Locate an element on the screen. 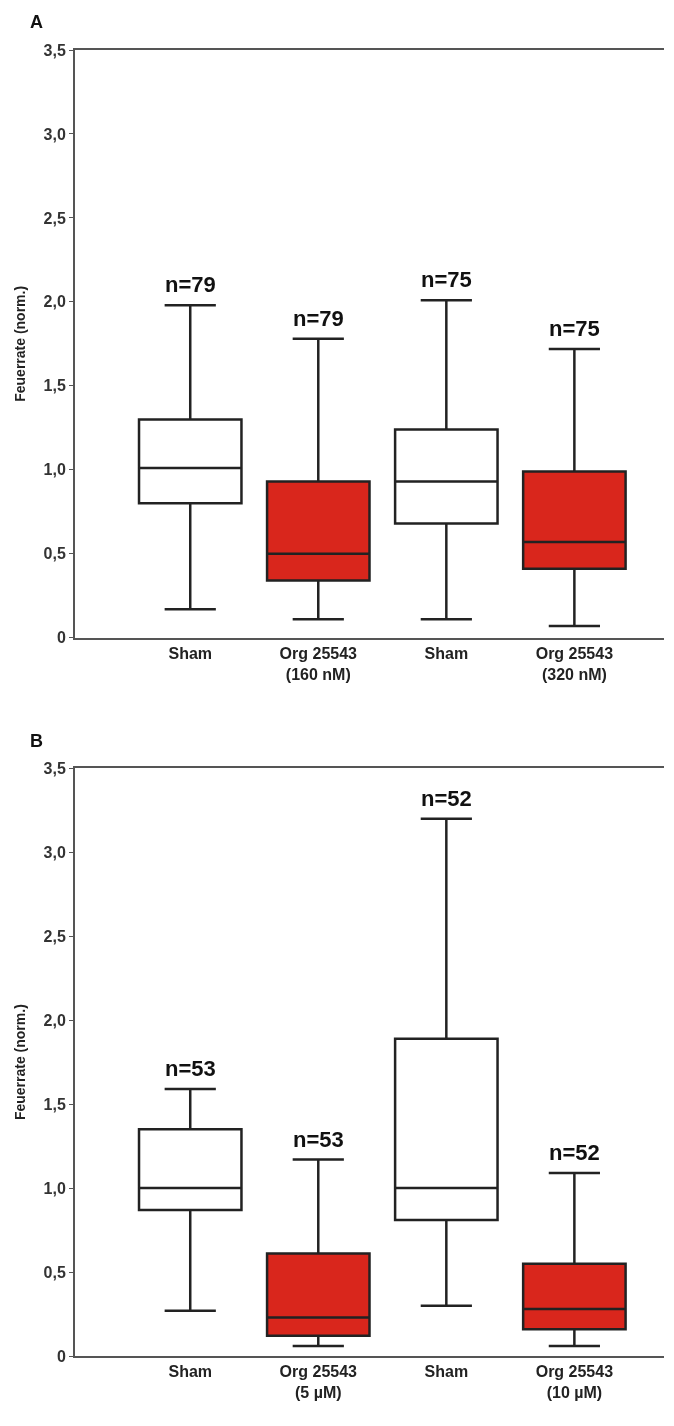  chart-title: A is located at coordinates (36, 22).